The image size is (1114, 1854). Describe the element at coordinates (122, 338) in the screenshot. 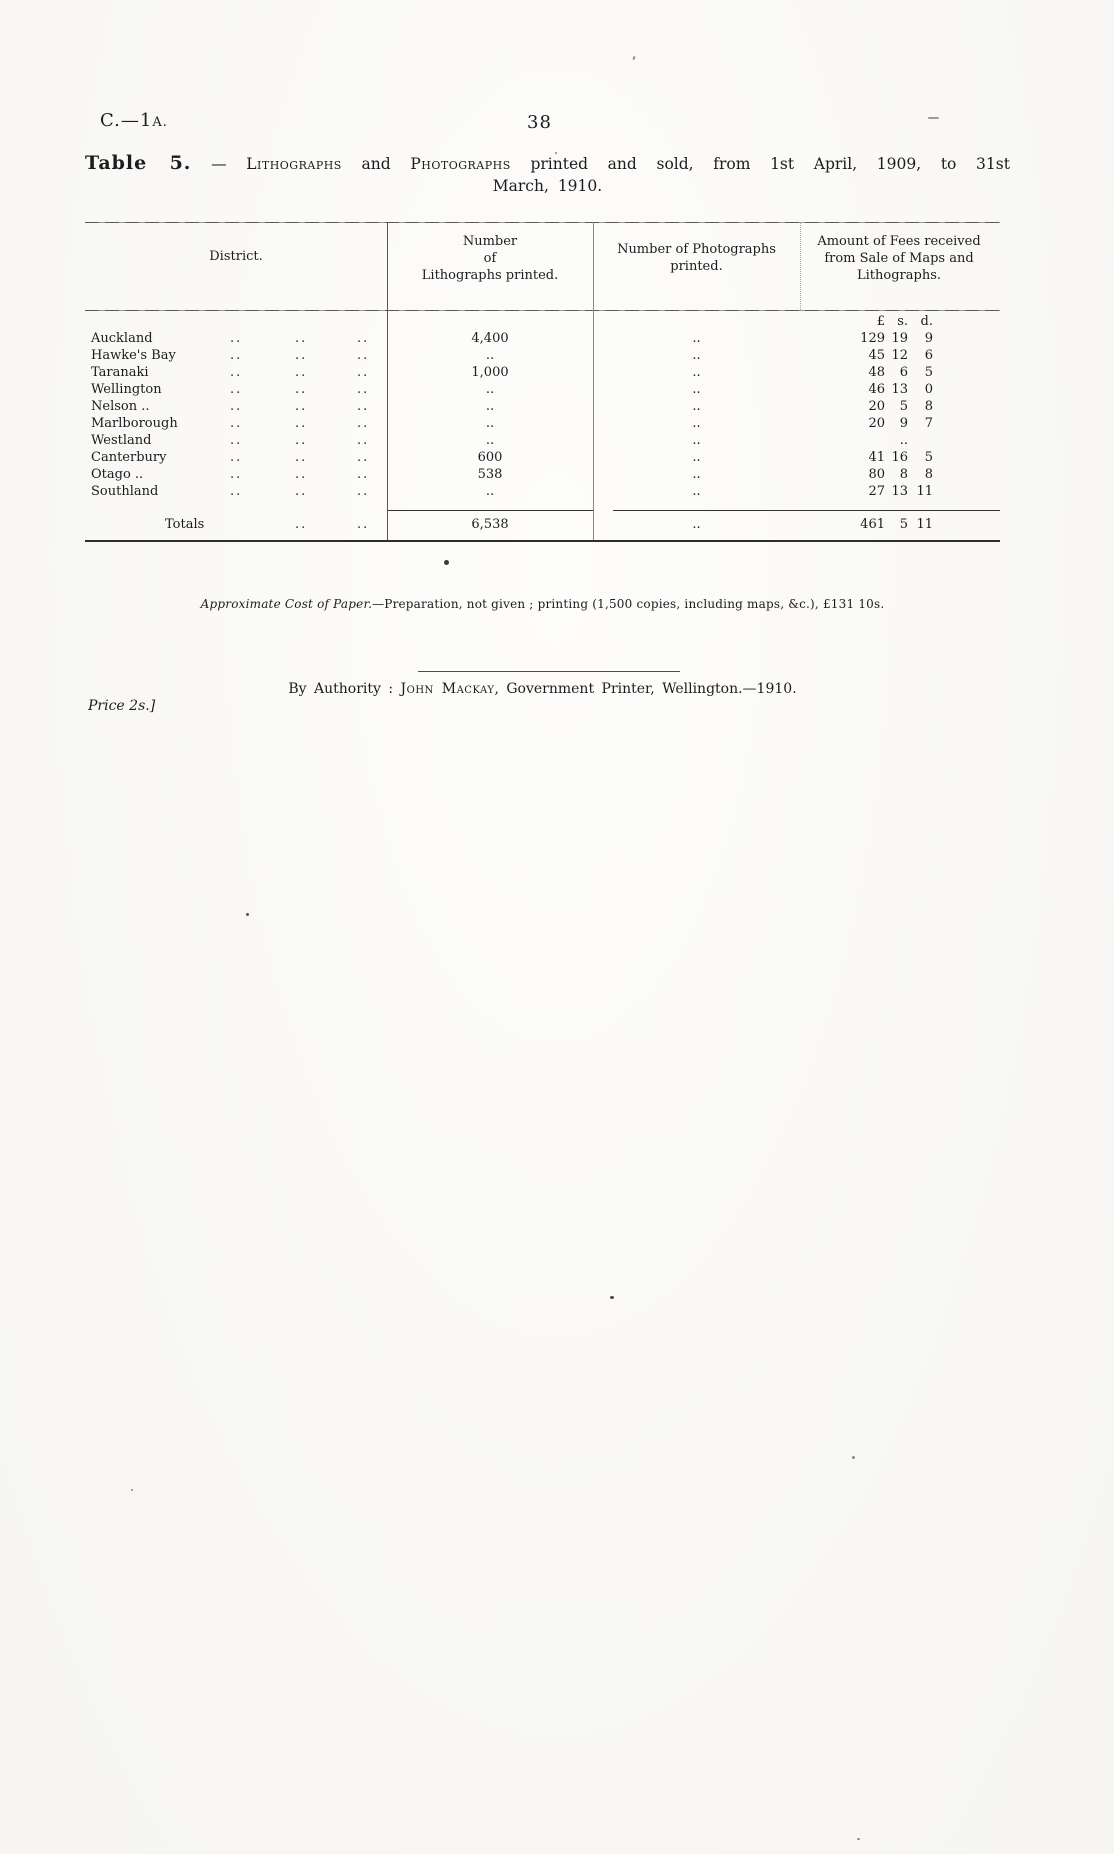

I see `district-name: Auckland` at that location.